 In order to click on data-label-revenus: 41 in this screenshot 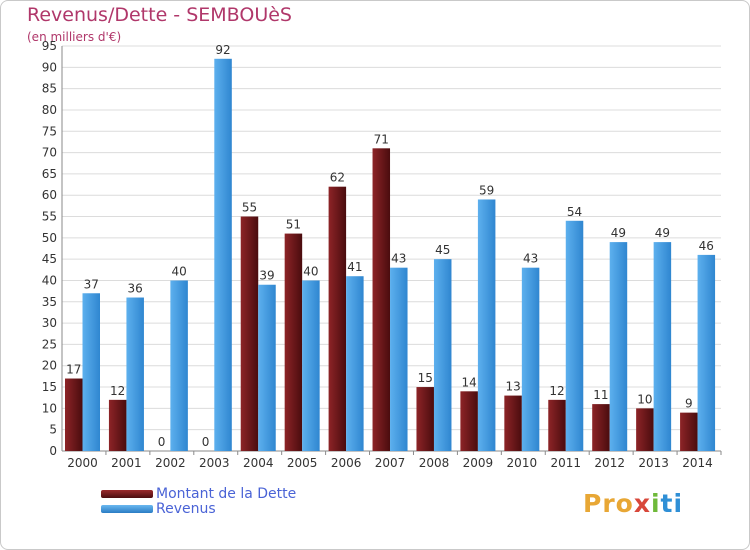, I will do `click(354, 267)`.